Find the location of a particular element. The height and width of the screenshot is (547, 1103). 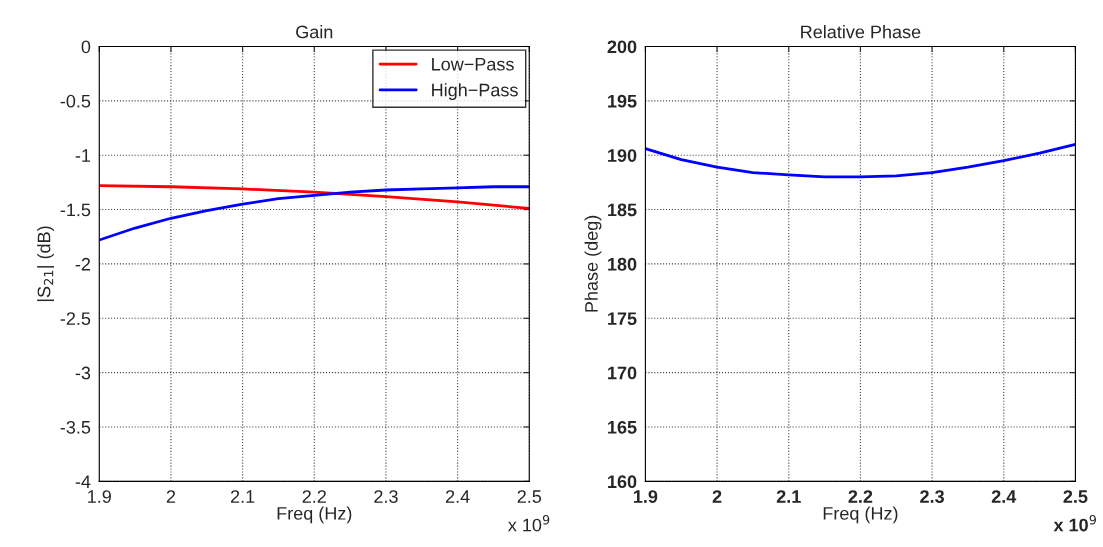

legend-label: High−Pass is located at coordinates (475, 92).